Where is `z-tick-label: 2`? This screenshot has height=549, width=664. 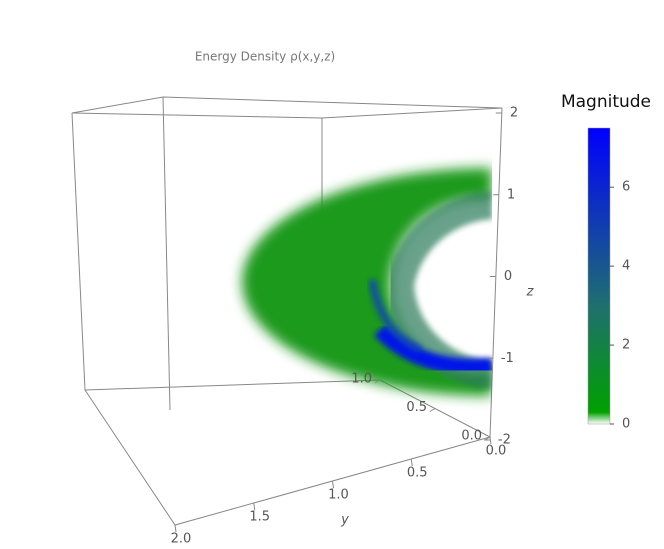 z-tick-label: 2 is located at coordinates (514, 113).